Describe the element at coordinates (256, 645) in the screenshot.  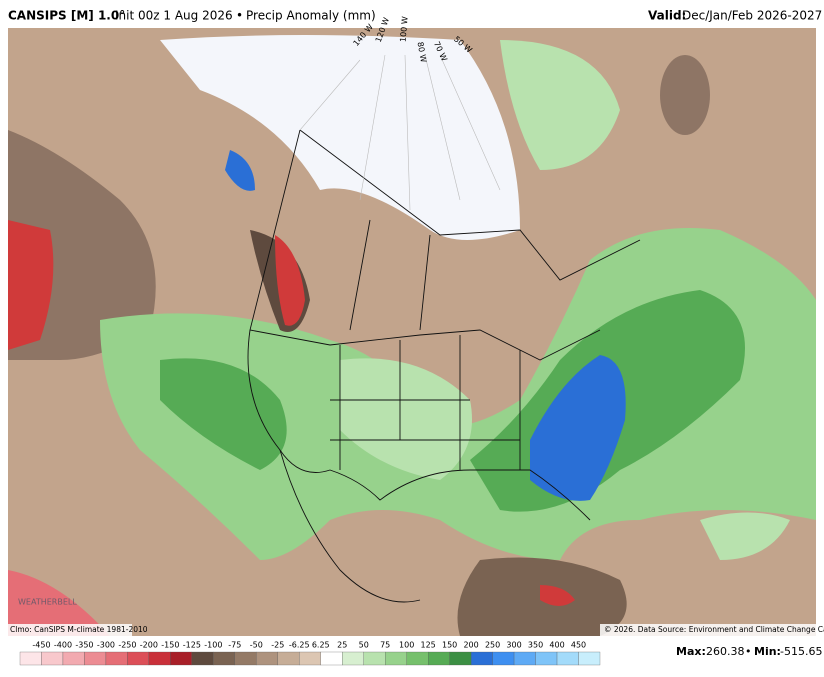
I see `colorbar-label: -50` at that location.